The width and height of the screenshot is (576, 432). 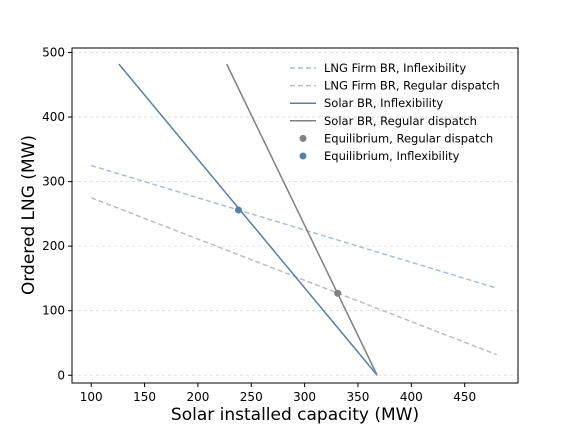 What do you see at coordinates (412, 86) in the screenshot?
I see `legend-label-1: LNG Firm BR, Regular dispatch` at bounding box center [412, 86].